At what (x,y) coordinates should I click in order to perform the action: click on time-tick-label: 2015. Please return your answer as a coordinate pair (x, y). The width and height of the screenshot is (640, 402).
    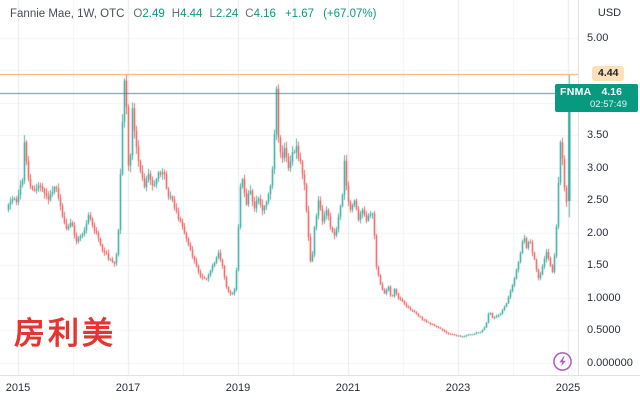
    Looking at the image, I should click on (18, 388).